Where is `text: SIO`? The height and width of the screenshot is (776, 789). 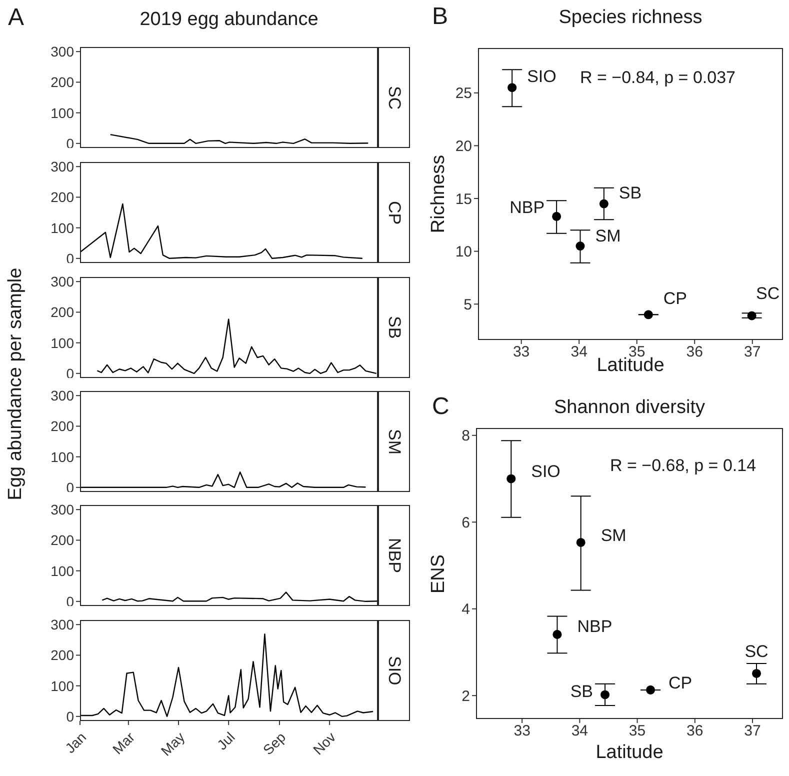
text: SIO is located at coordinates (394, 671).